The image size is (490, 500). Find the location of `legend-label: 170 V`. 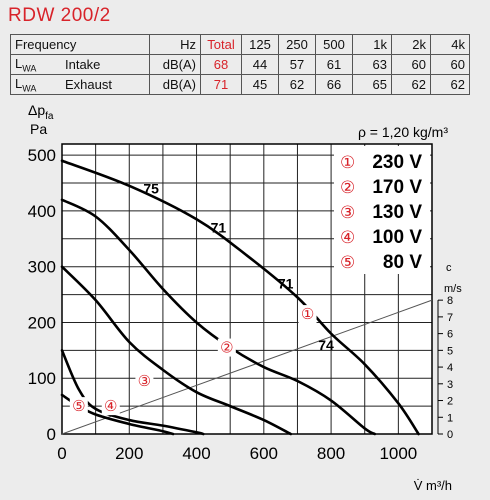

legend-label: 170 V is located at coordinates (397, 187).